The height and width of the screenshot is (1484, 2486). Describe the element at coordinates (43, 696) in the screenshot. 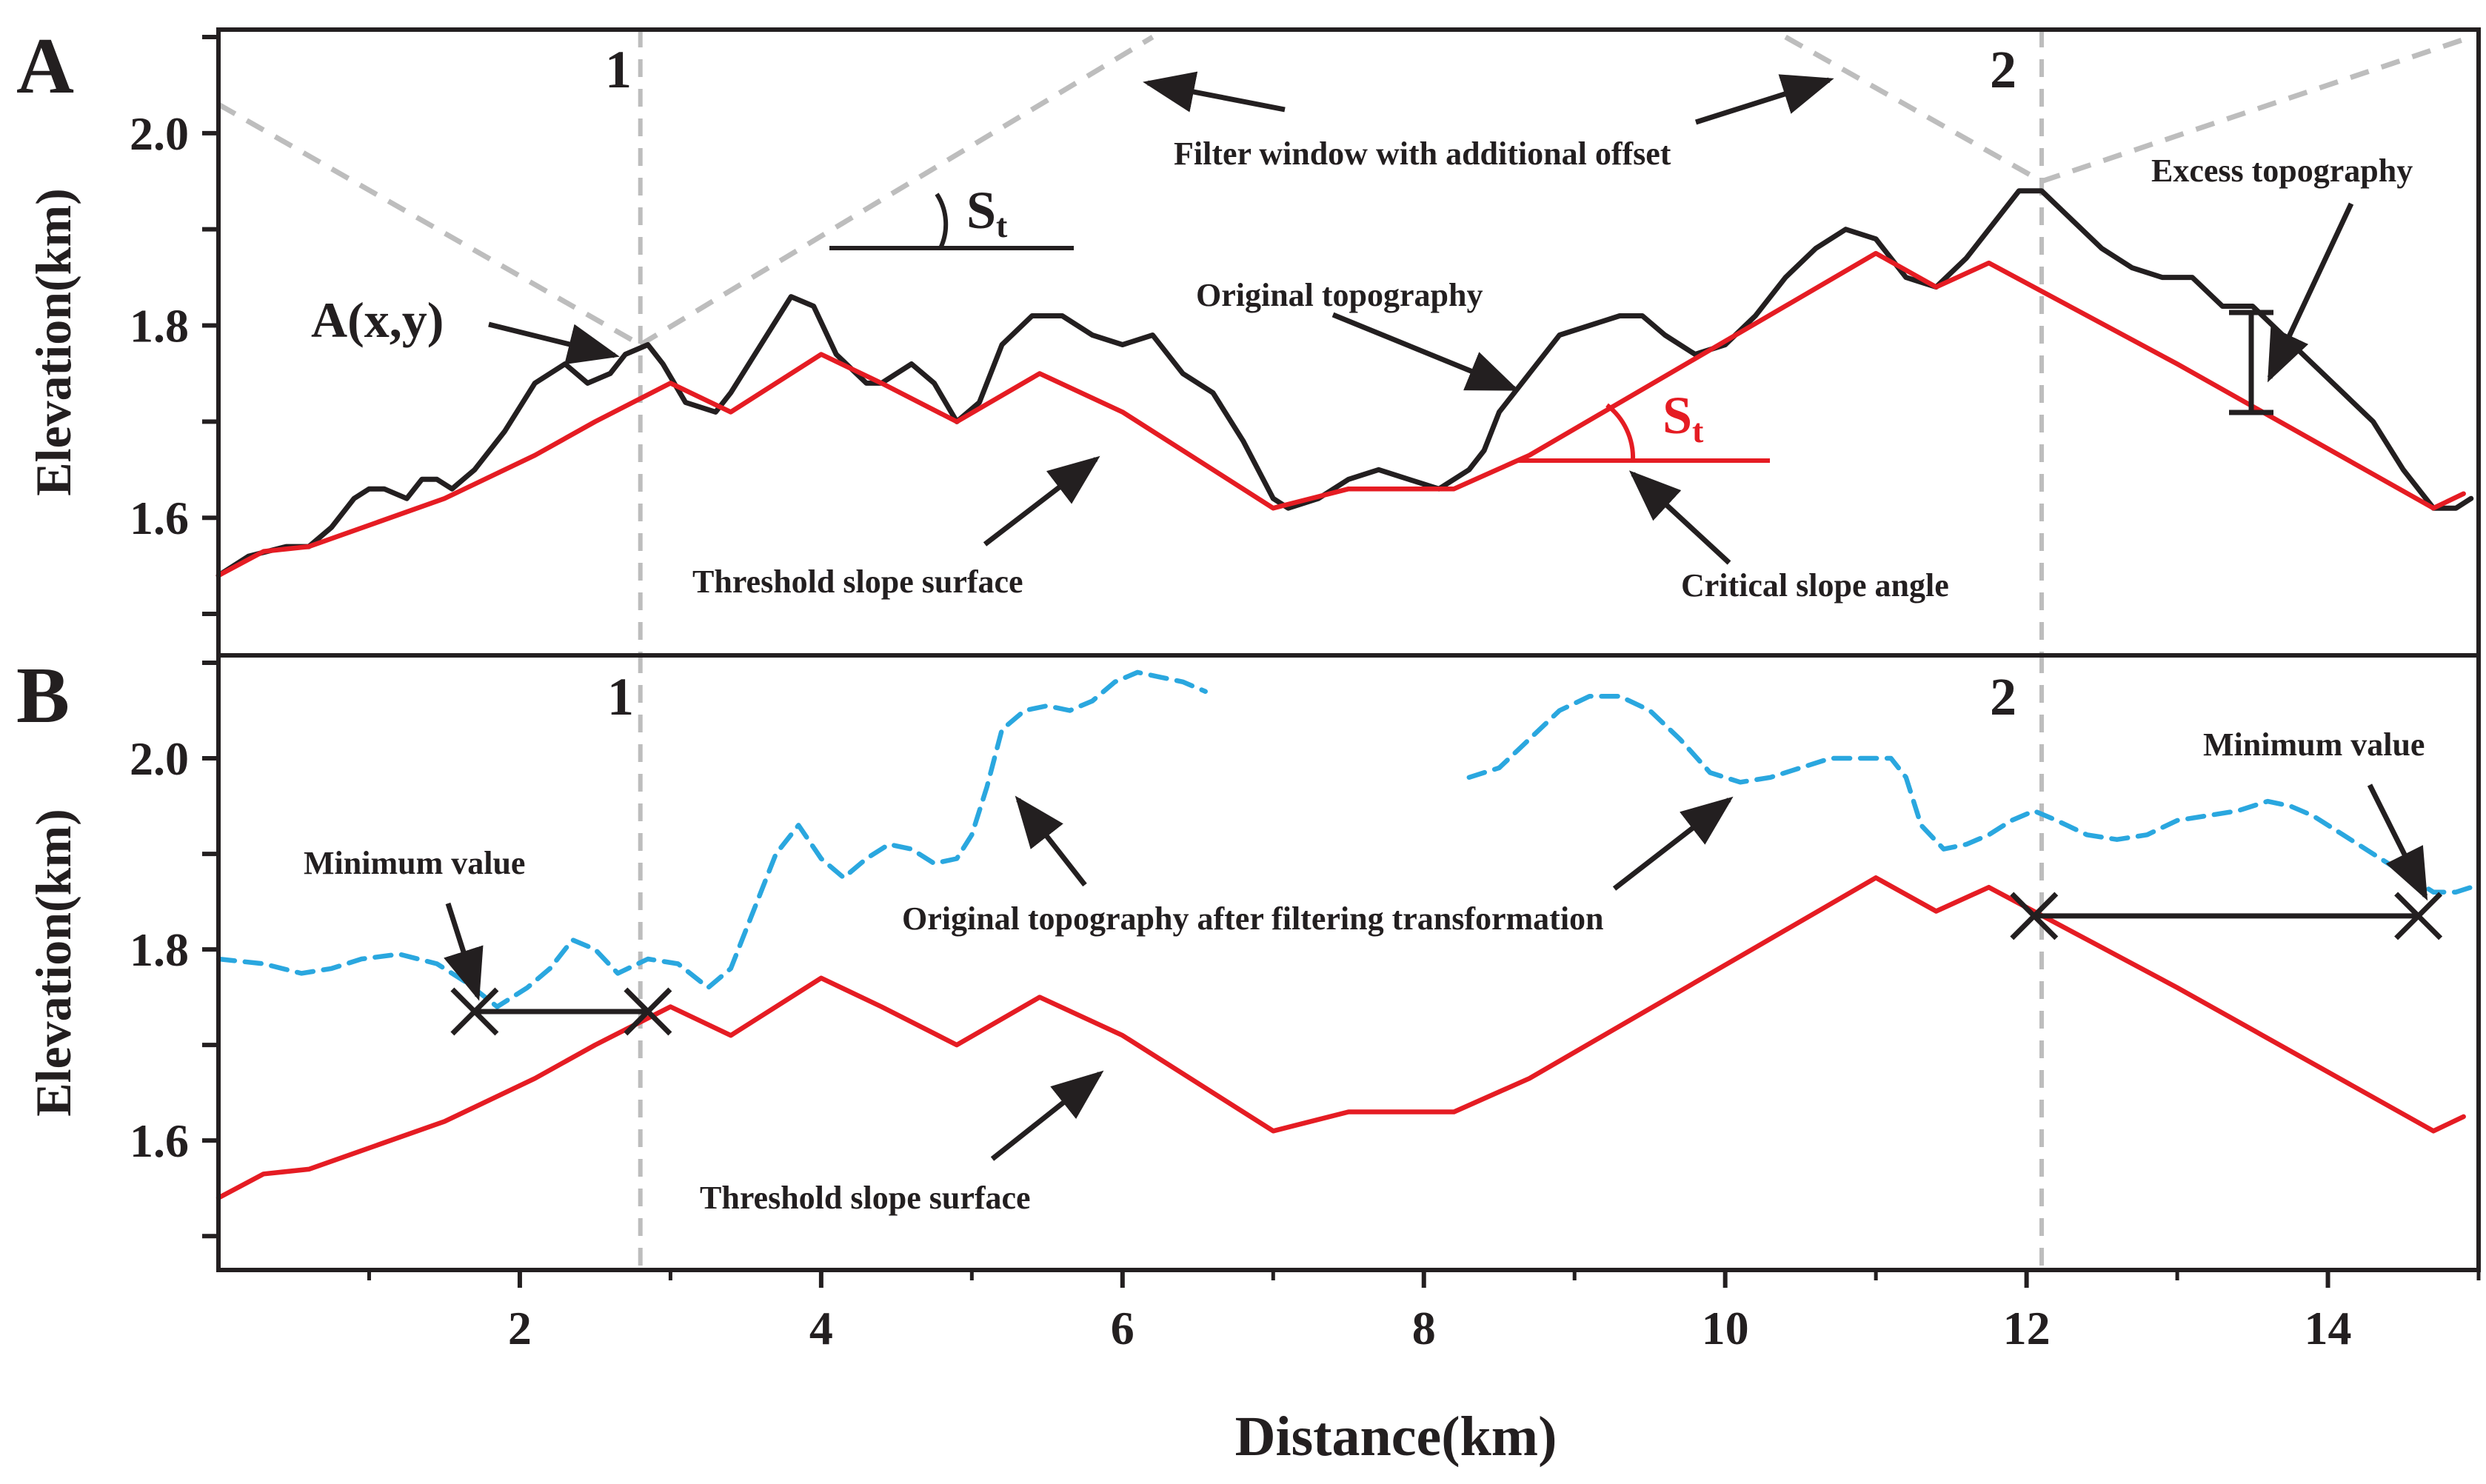

I see `panel-b-label: B` at that location.